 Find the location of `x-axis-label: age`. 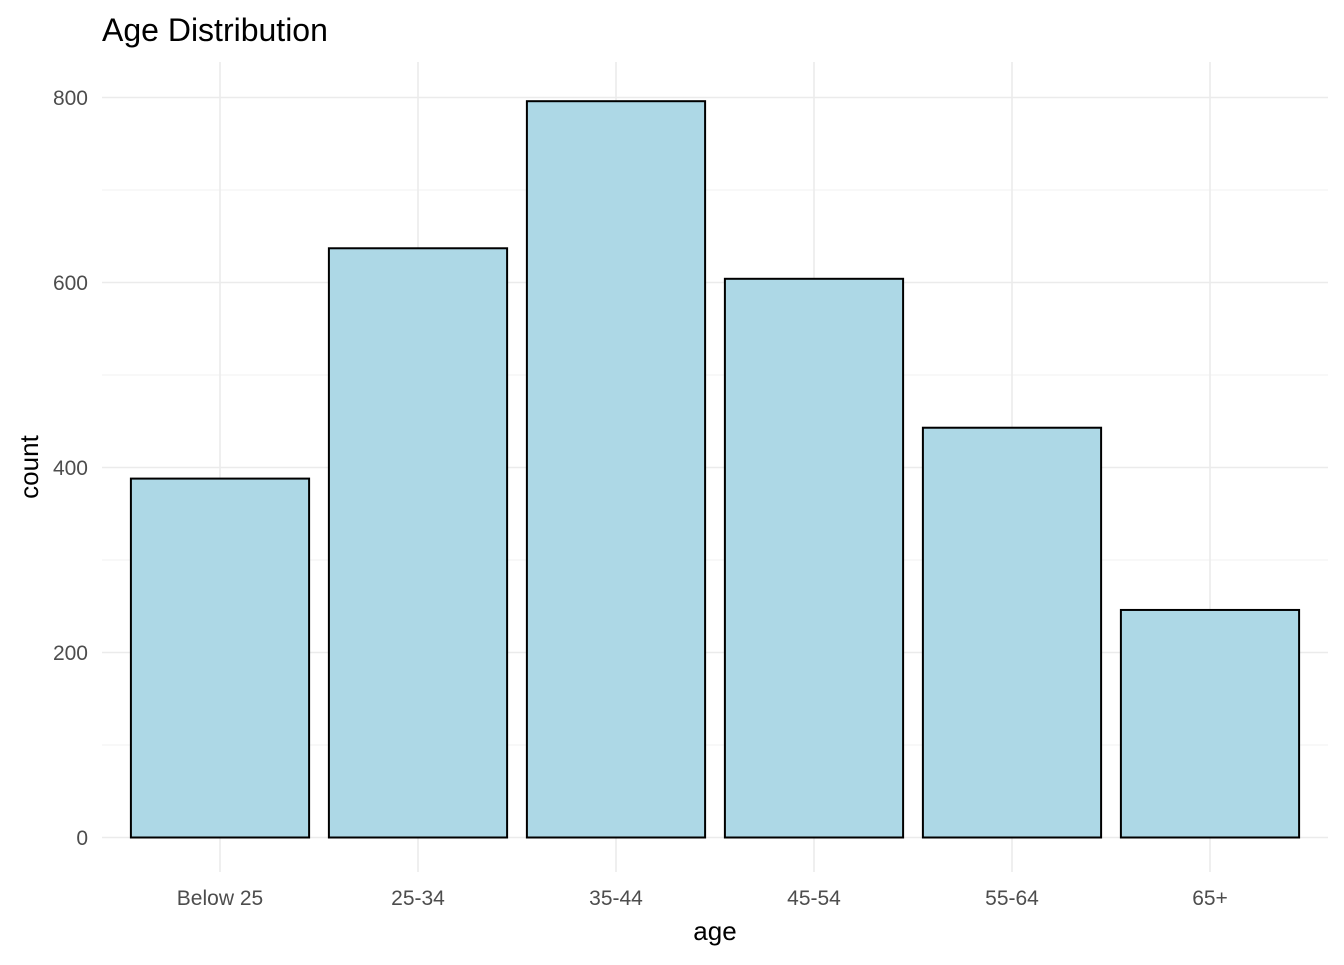

x-axis-label: age is located at coordinates (714, 931).